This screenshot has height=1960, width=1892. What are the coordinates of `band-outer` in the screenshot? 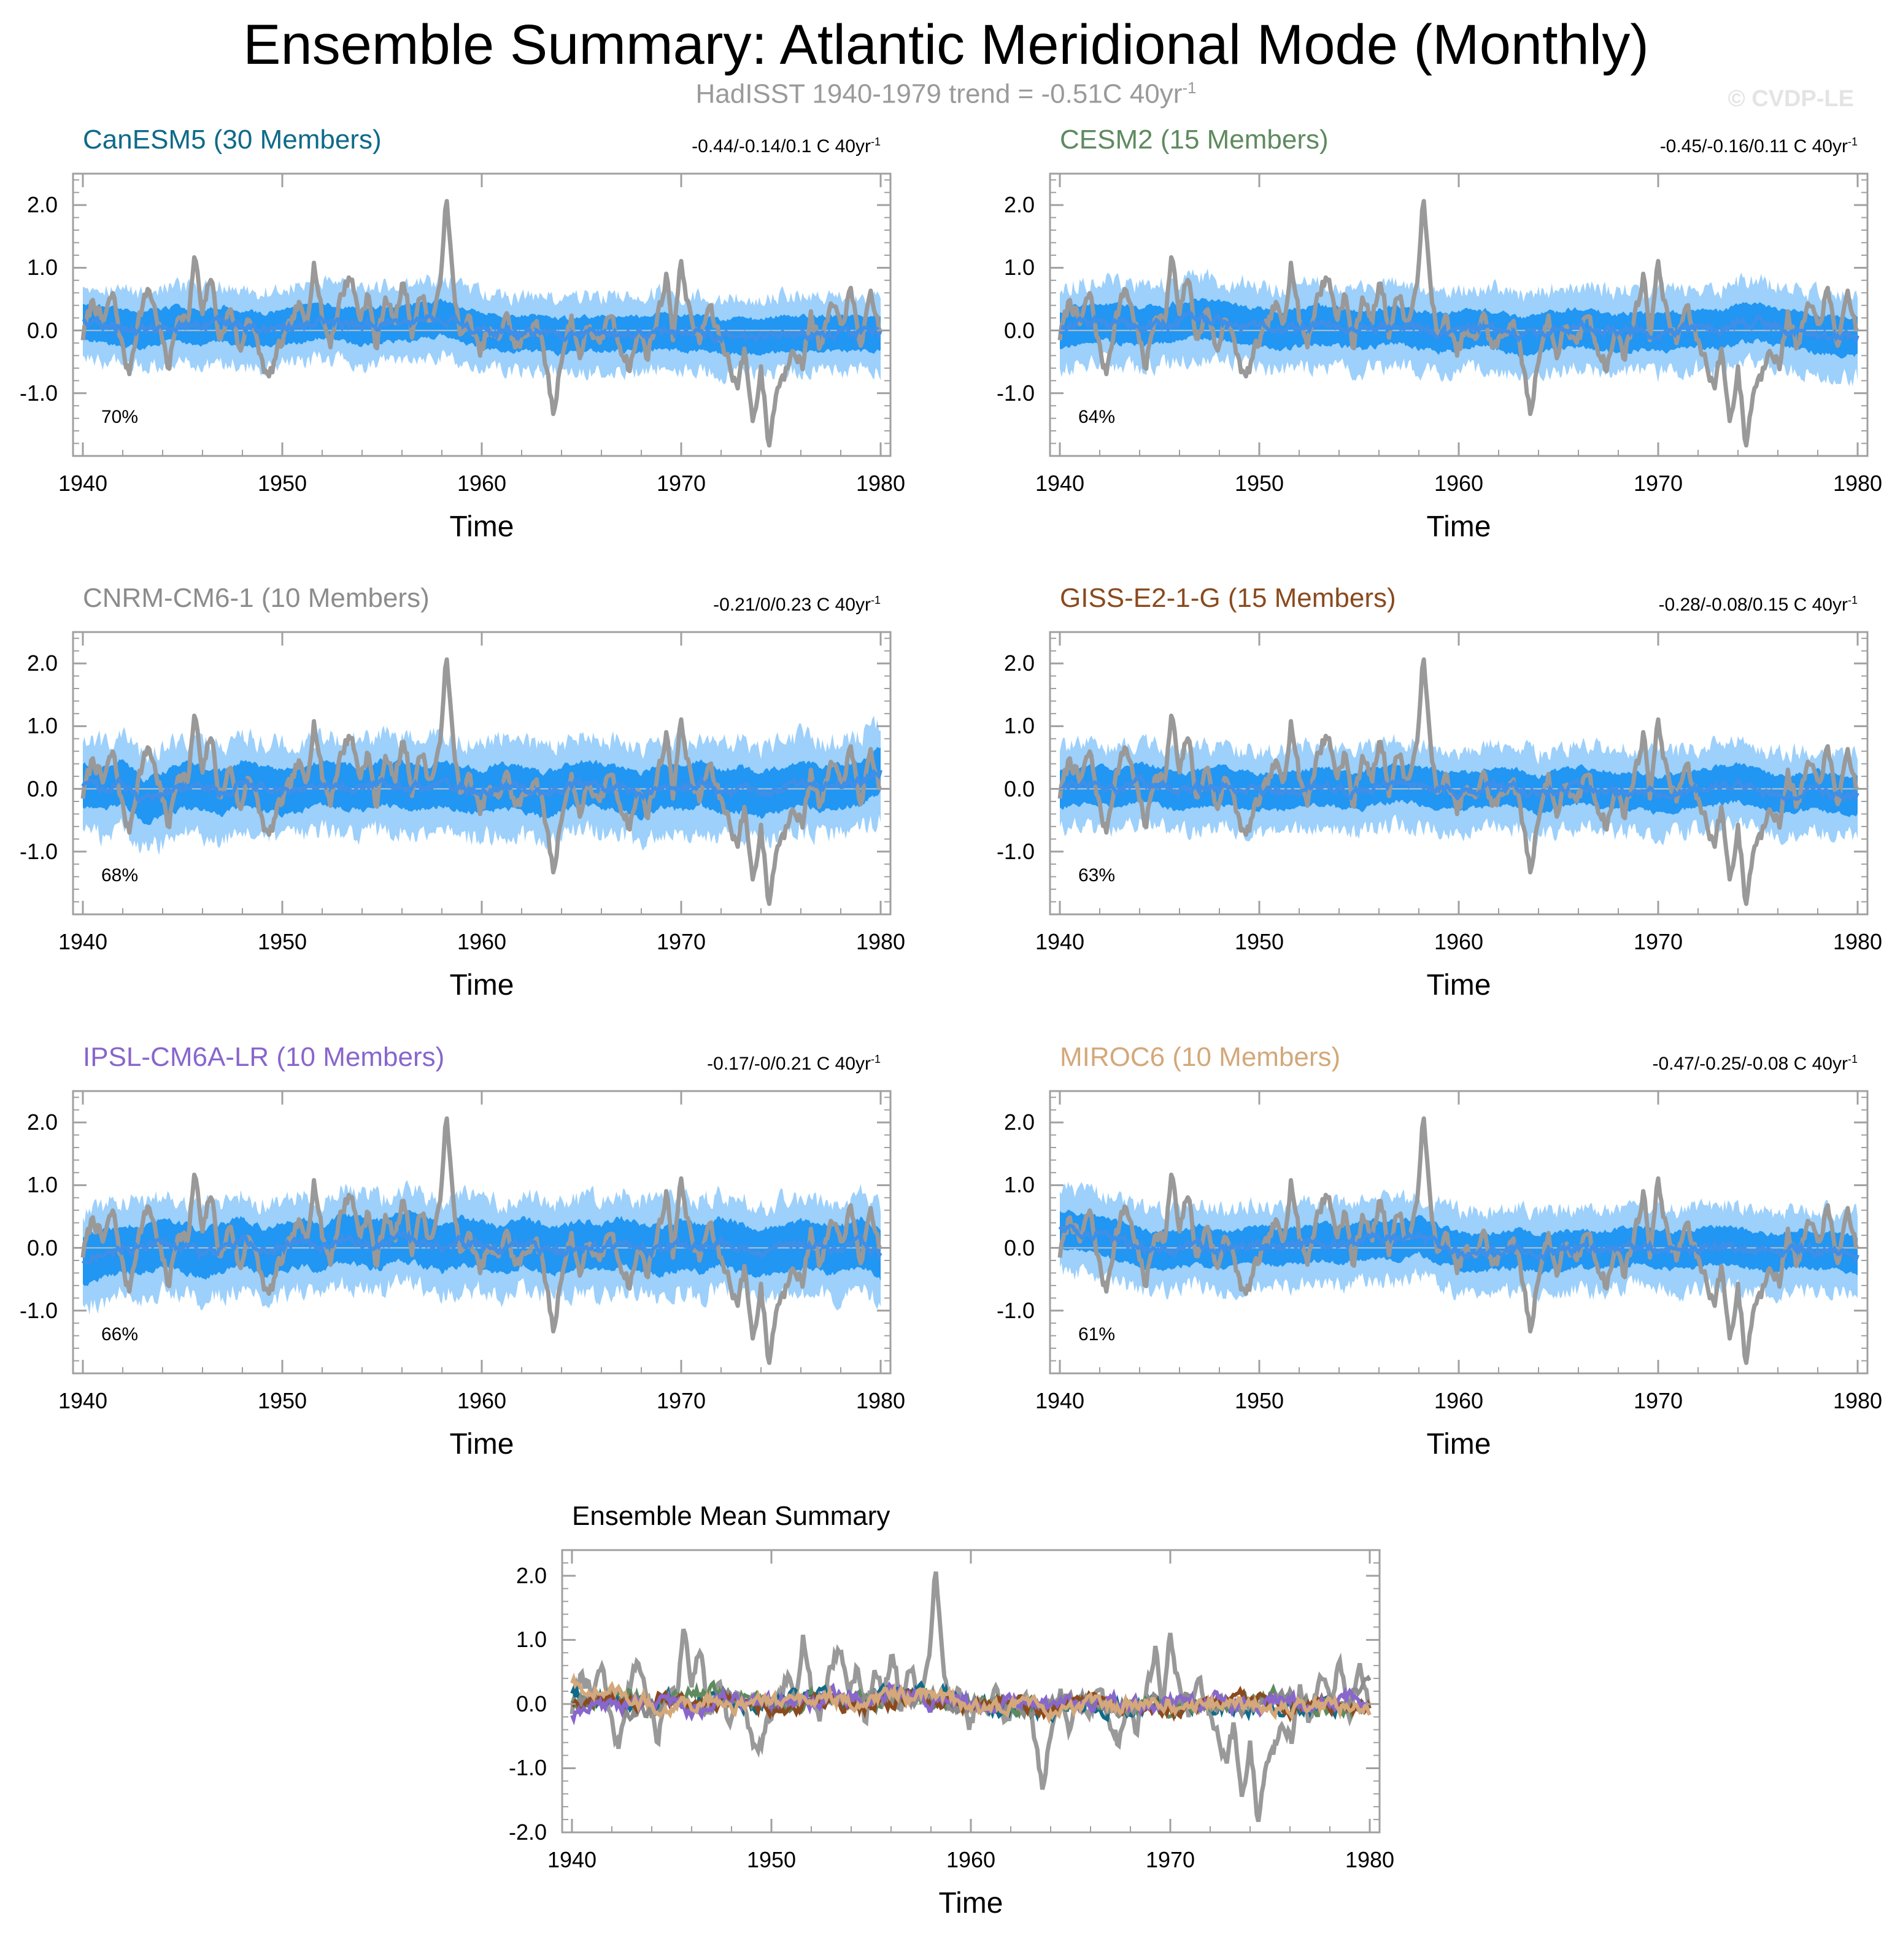 It's located at (482, 1247).